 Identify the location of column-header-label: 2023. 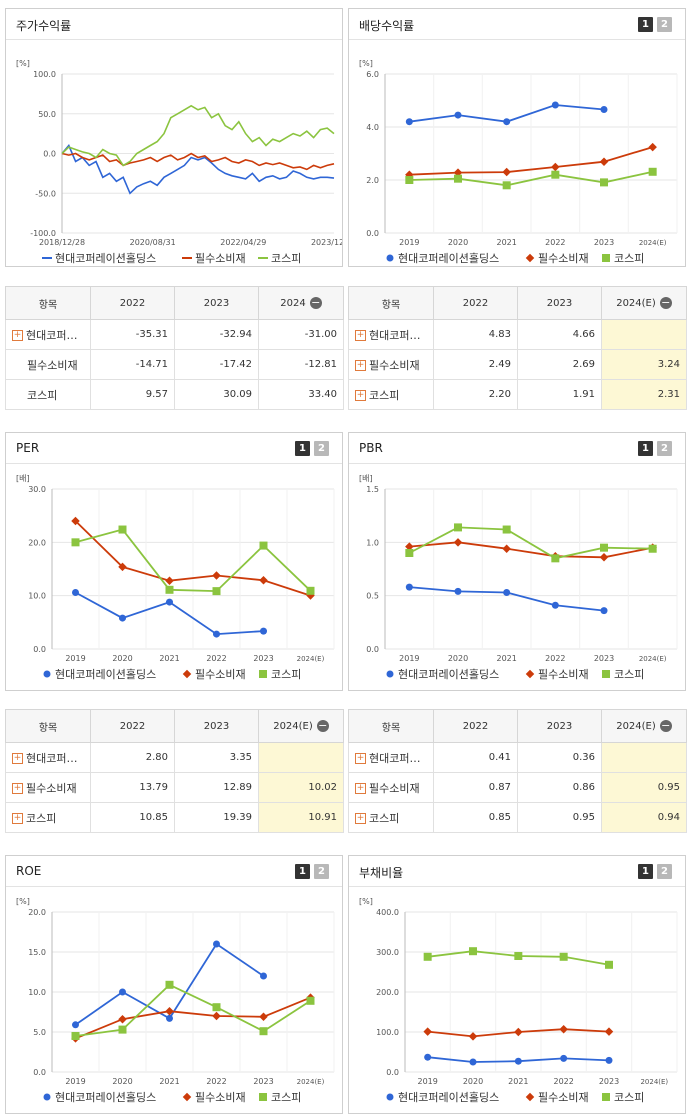
(216, 303).